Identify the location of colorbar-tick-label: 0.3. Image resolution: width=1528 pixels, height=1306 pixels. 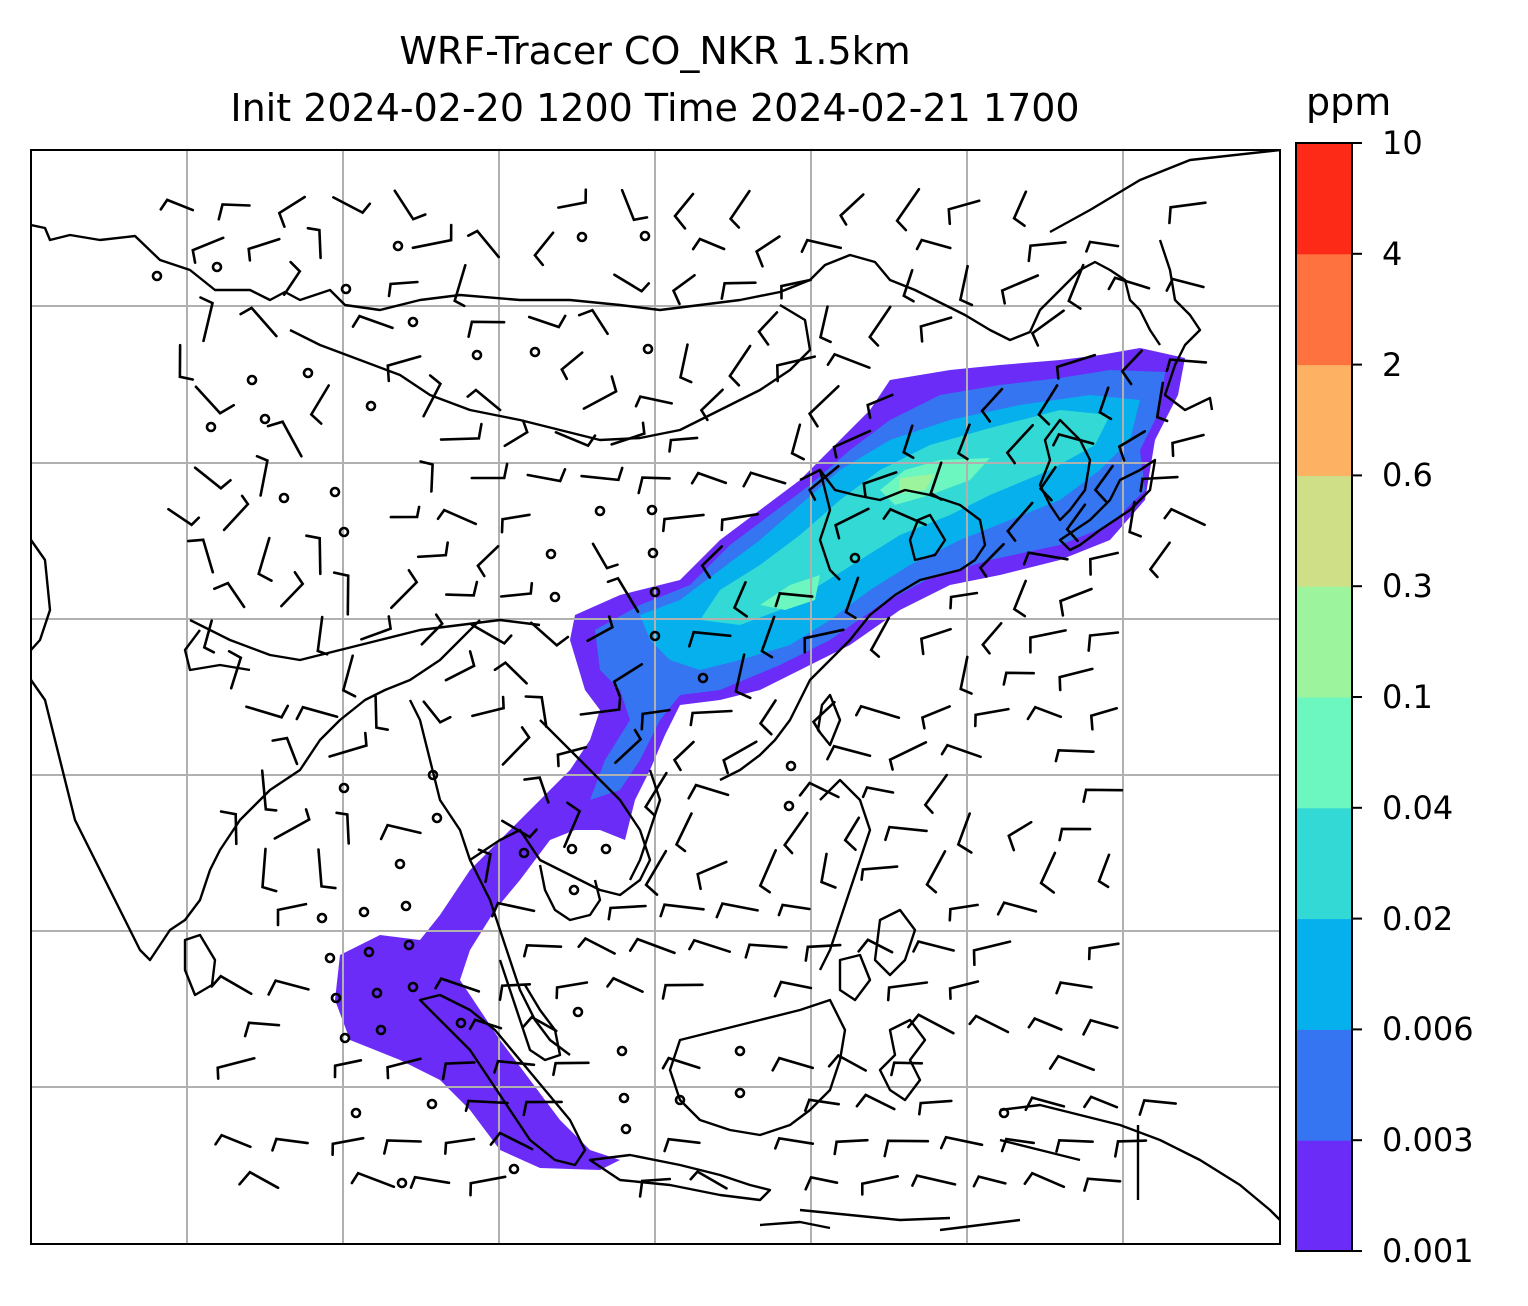
(1407, 586).